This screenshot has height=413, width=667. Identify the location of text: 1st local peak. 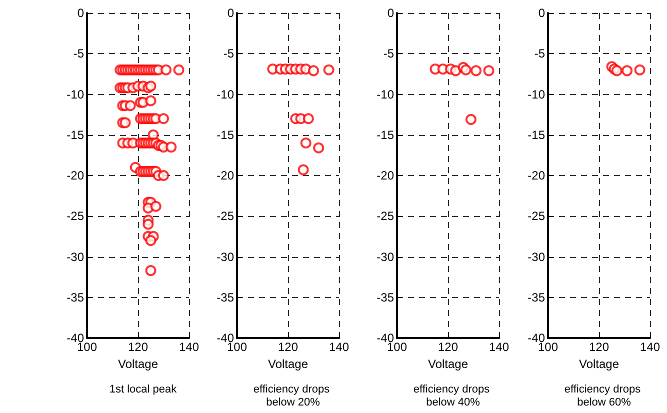
(143, 390).